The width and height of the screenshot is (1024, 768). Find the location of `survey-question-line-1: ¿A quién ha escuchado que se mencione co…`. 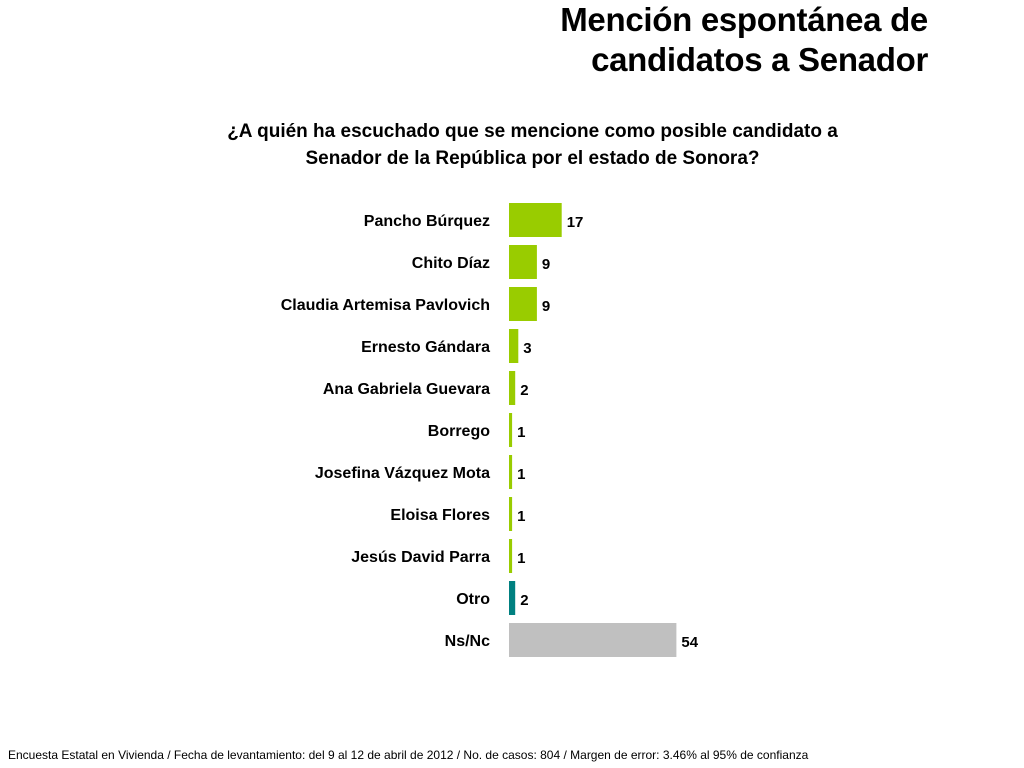

survey-question-line-1: ¿A quién ha escuchado que se mencione co… is located at coordinates (532, 131).